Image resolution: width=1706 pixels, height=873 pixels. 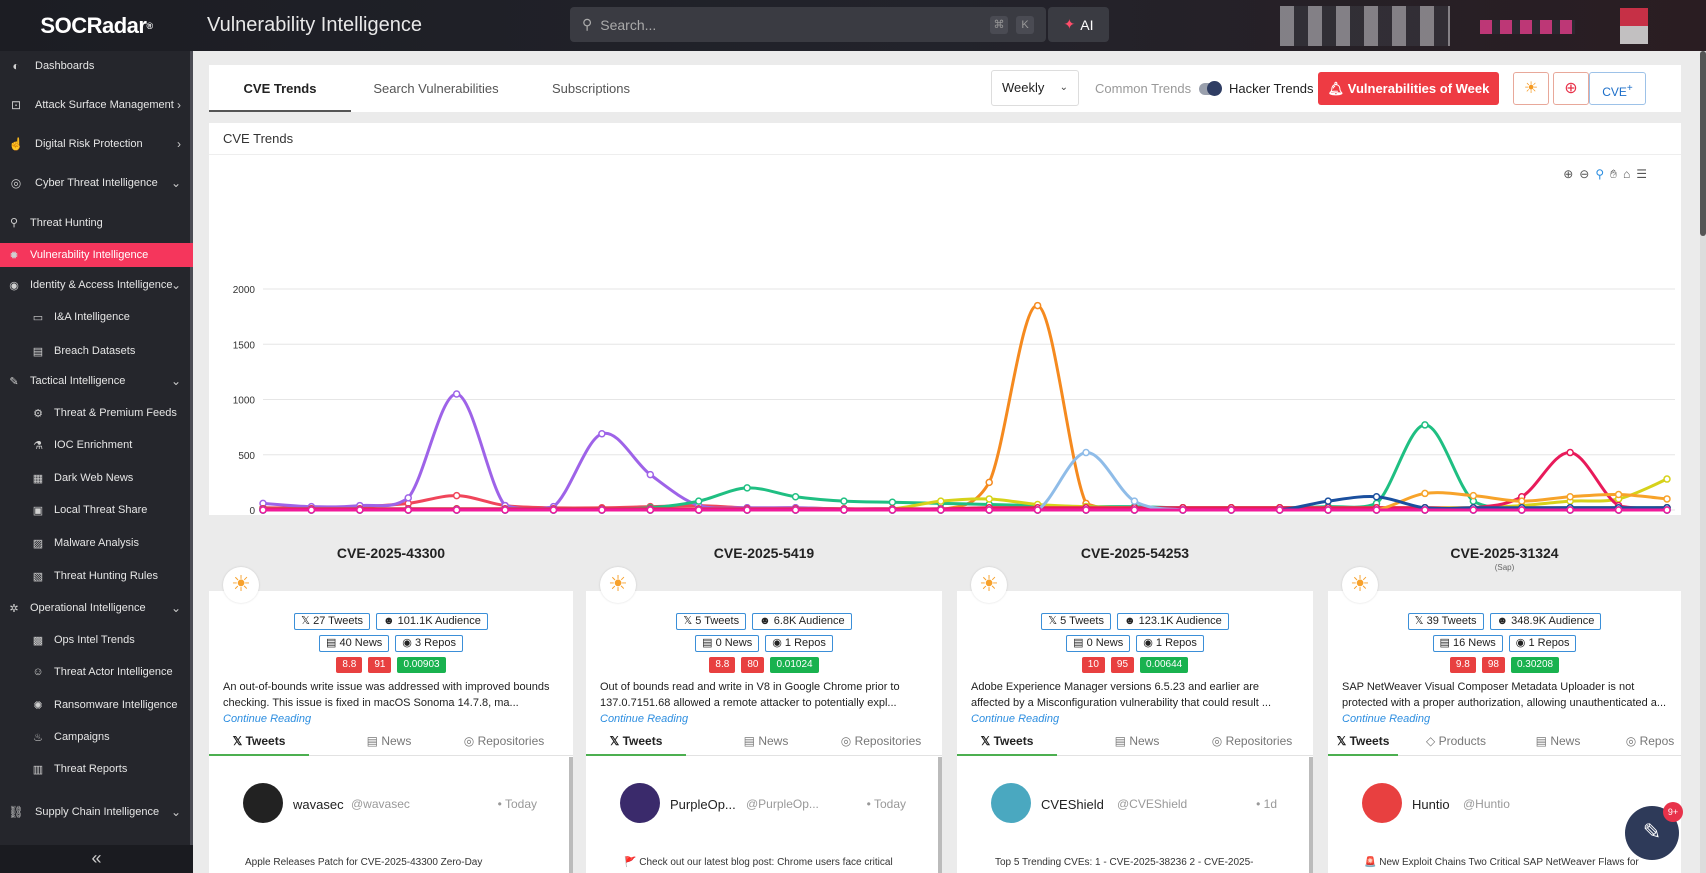 I want to click on tweets-pill: 𝕏 39 Tweets, so click(x=1445, y=621).